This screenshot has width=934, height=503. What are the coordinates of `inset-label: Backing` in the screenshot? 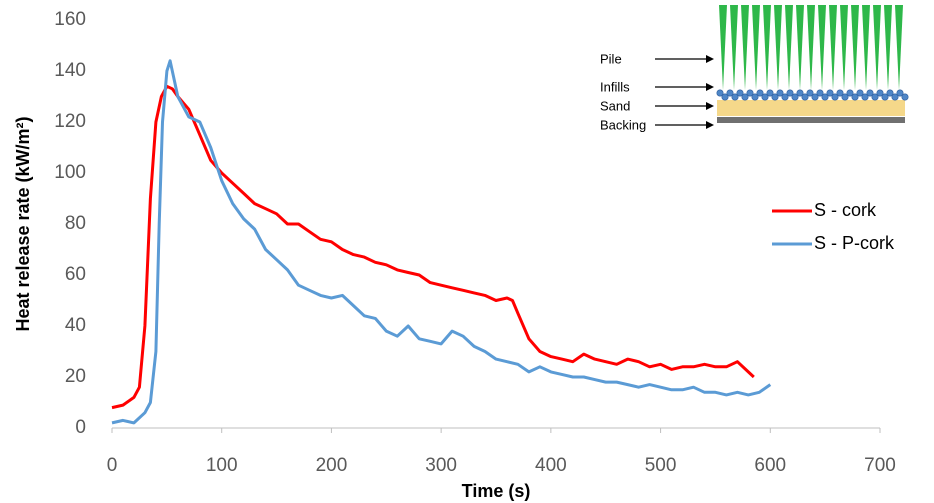 It's located at (623, 124).